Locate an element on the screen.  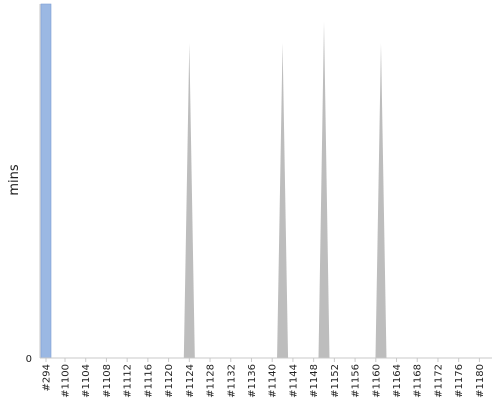
x-tick-label: #1128 is located at coordinates (211, 381).